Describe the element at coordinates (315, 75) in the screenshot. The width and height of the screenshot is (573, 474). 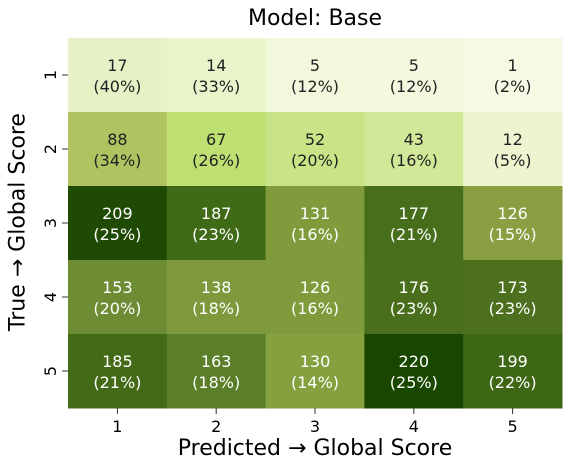
I see `heatmap-cell-r1-c3` at that location.